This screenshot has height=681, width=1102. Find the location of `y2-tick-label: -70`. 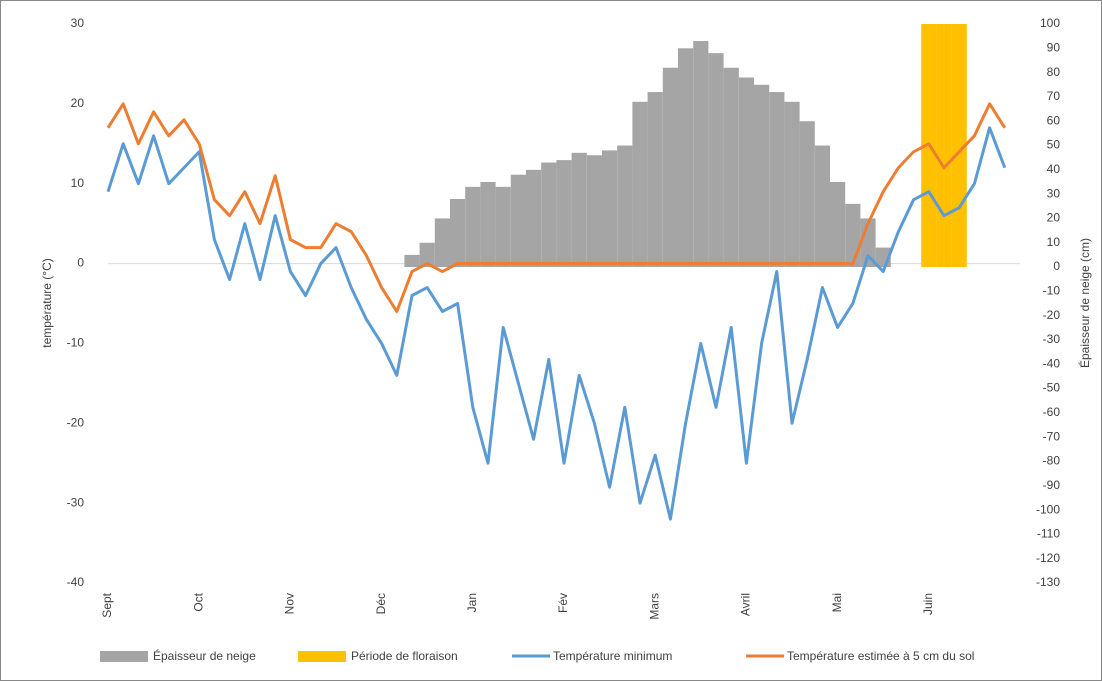

y2-tick-label: -70 is located at coordinates (1052, 436).